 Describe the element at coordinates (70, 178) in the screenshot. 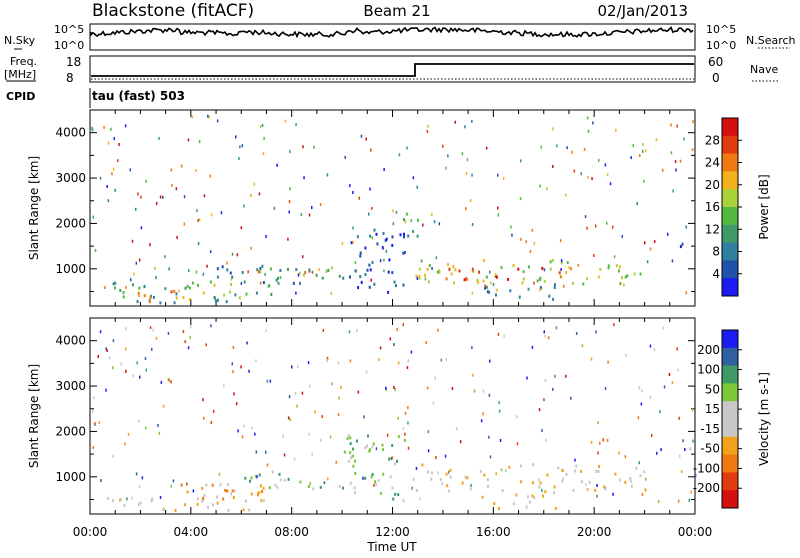

I see `power-ytick-label: 3000` at that location.